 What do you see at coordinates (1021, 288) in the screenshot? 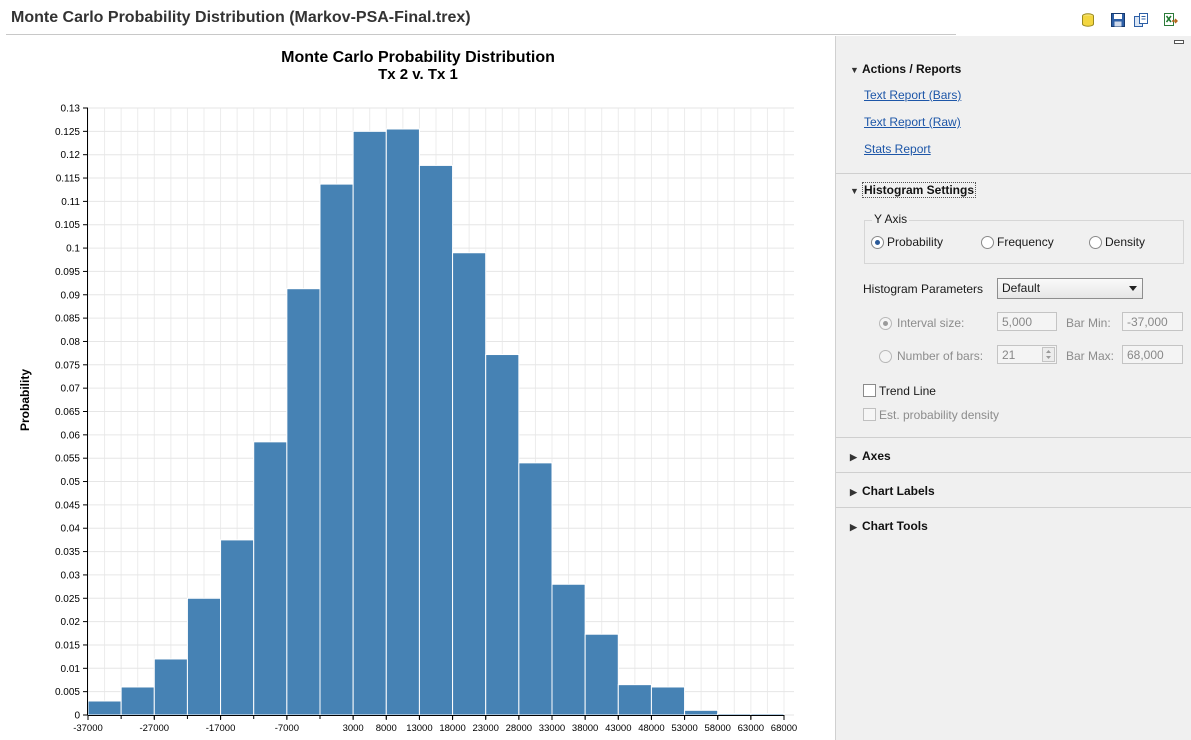
I see `histogram-parameters-value: Default` at bounding box center [1021, 288].